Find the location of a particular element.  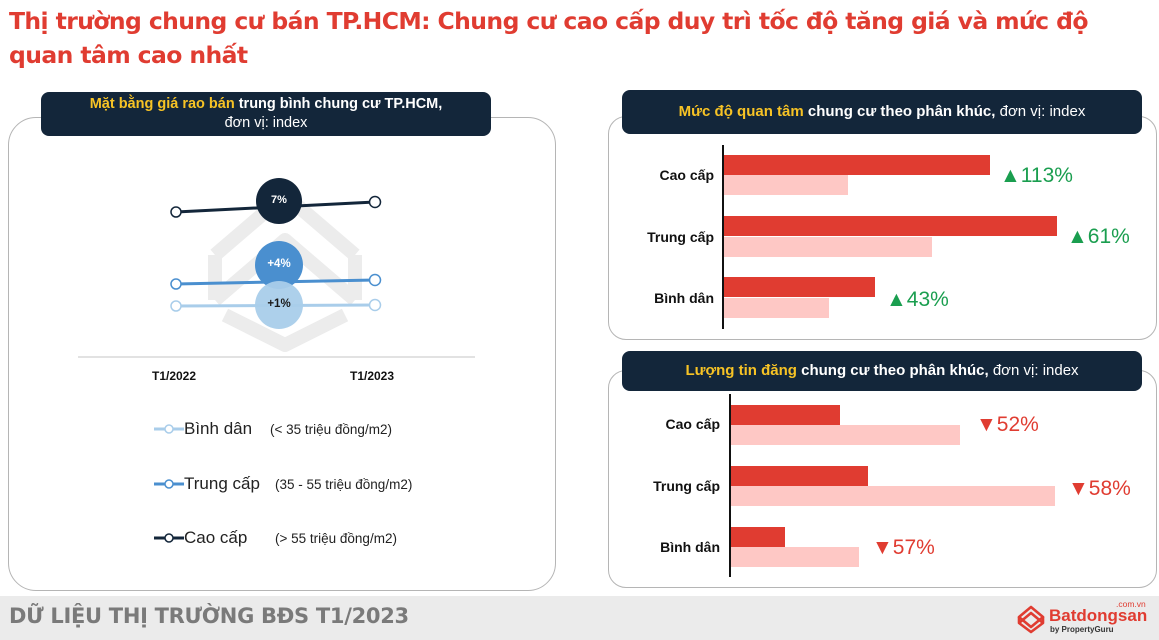

brand-logo: .com.vn Batdongsan by PropertyGuru is located at coordinates (1086, 617).